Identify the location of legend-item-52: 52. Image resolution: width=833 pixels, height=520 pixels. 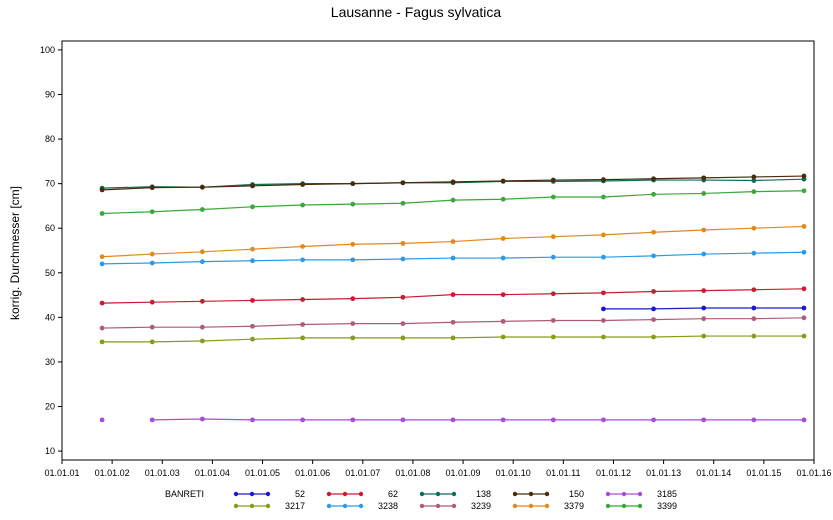
(269, 494).